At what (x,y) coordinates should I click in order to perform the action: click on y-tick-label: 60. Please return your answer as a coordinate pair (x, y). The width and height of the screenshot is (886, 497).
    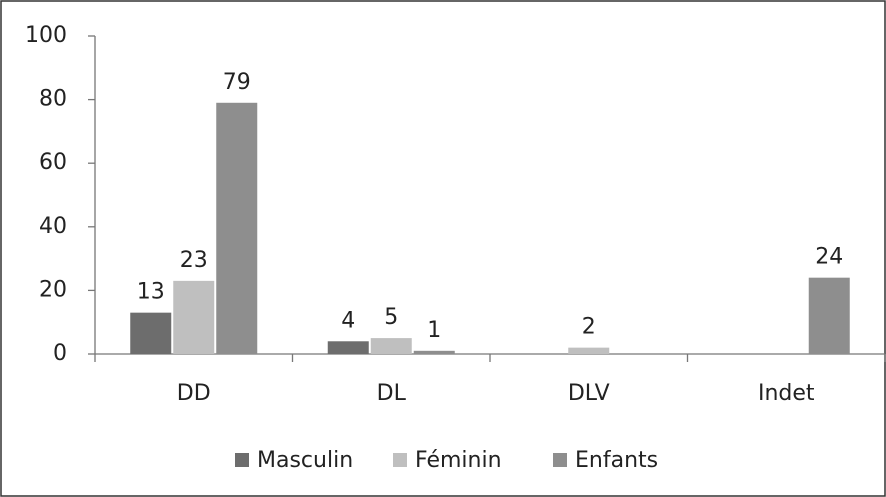
    Looking at the image, I should click on (53, 162).